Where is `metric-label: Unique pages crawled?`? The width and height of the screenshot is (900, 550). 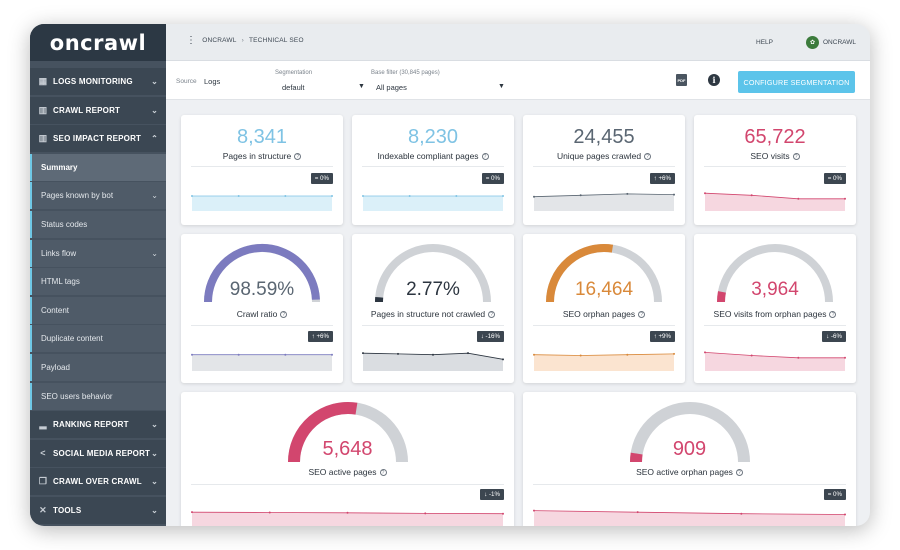
metric-label: Unique pages crawled? is located at coordinates (604, 156).